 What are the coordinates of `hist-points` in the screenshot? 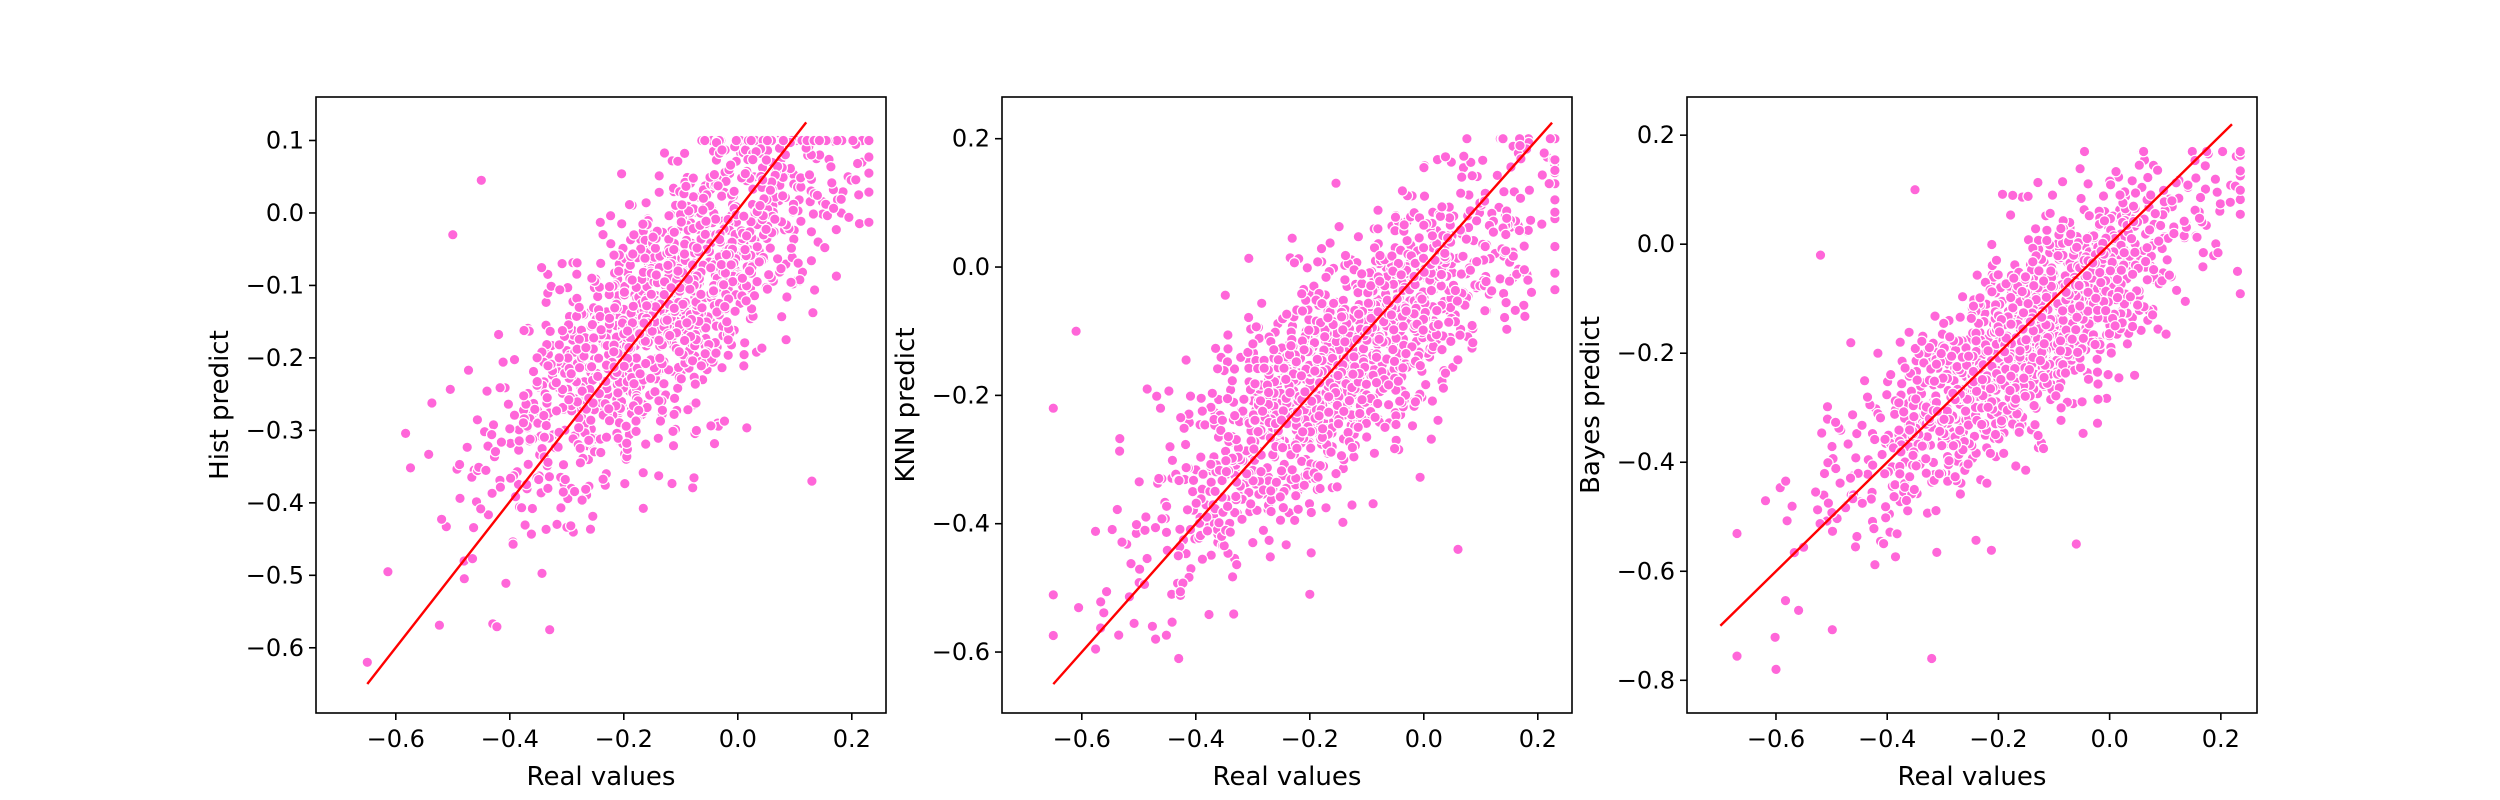 It's located at (618, 401).